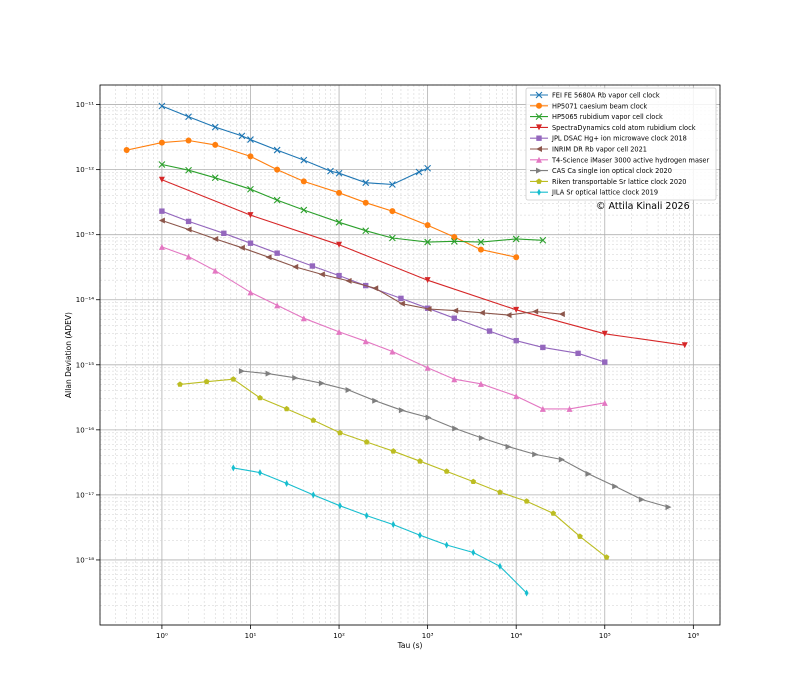 The height and width of the screenshot is (700, 800). I want to click on legend-label: HP5071 caesium beam clock, so click(599, 106).